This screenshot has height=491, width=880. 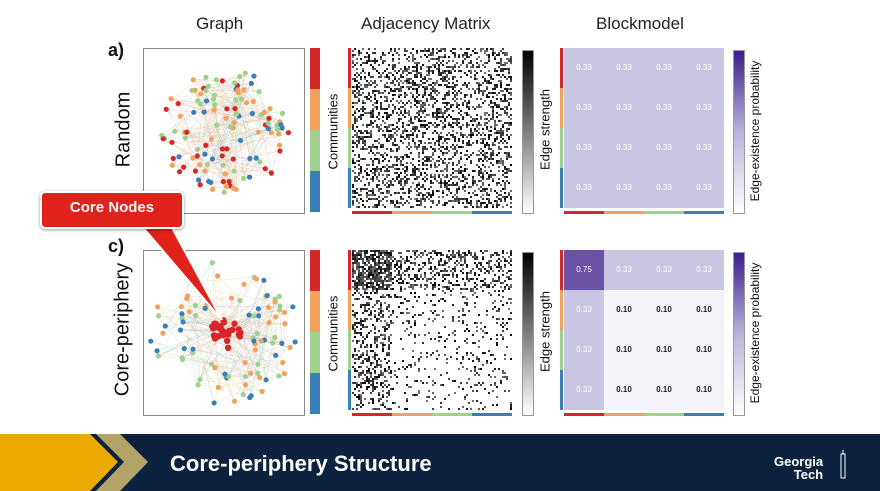 I want to click on georgia-tech-logo: Georgia Tech, so click(x=798, y=468).